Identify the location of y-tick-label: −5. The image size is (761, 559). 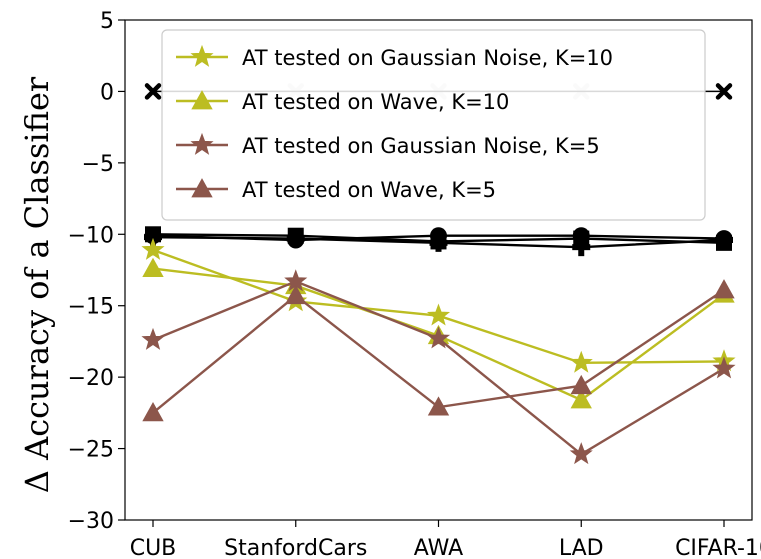
(98, 164).